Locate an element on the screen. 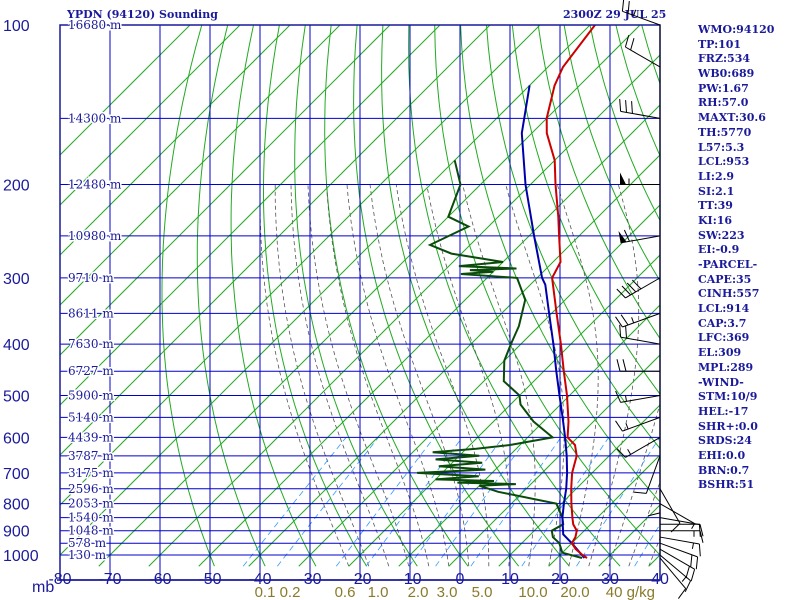 This screenshot has height=600, width=800. pressure-tick-label: 300 is located at coordinates (16, 279).